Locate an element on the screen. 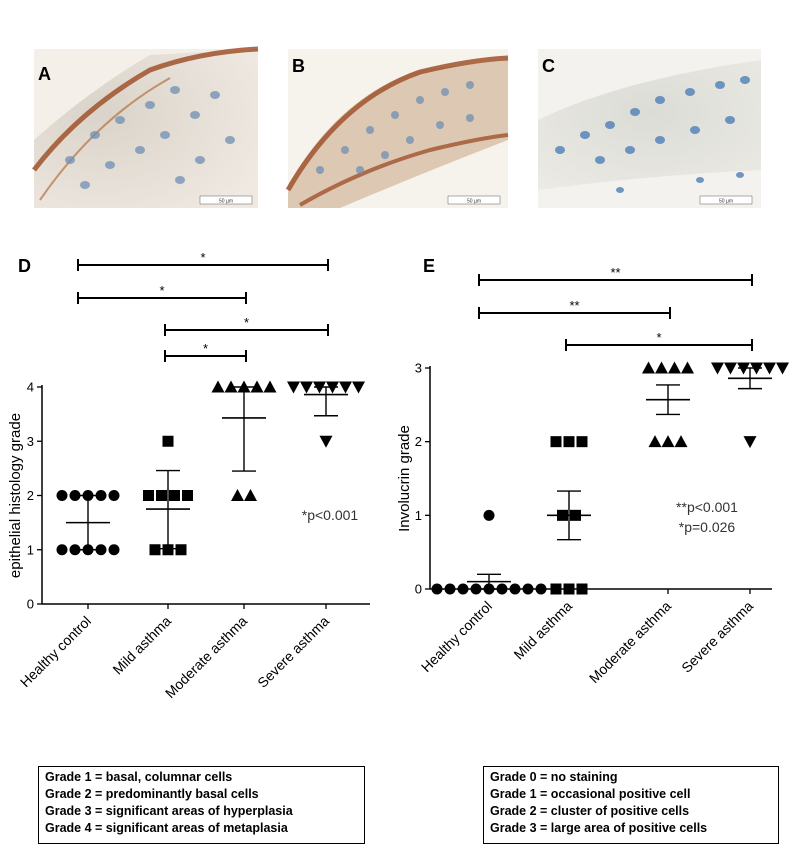  panel-label-b: B is located at coordinates (298, 66).